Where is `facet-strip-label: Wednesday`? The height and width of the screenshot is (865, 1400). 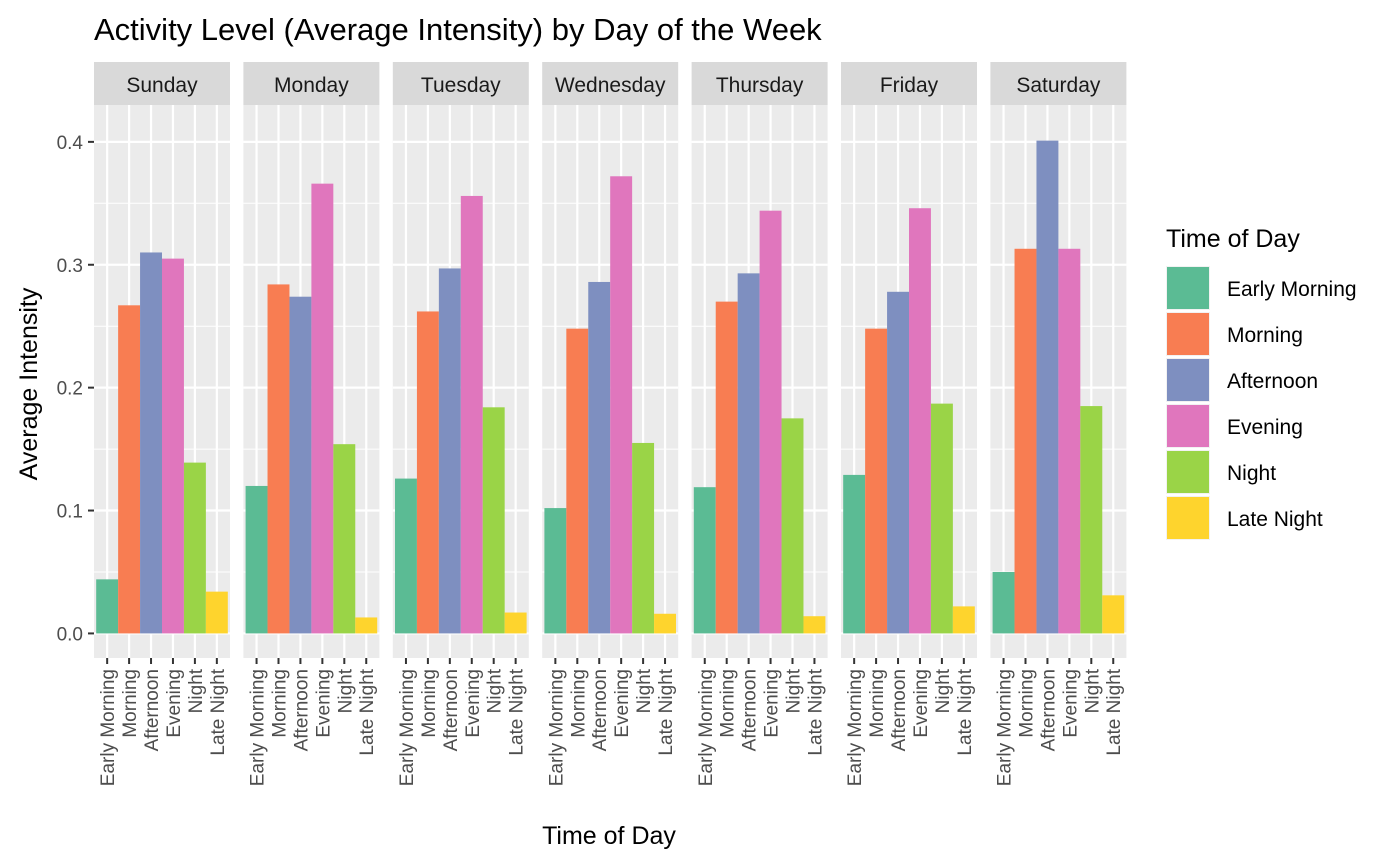
facet-strip-label: Wednesday is located at coordinates (610, 85).